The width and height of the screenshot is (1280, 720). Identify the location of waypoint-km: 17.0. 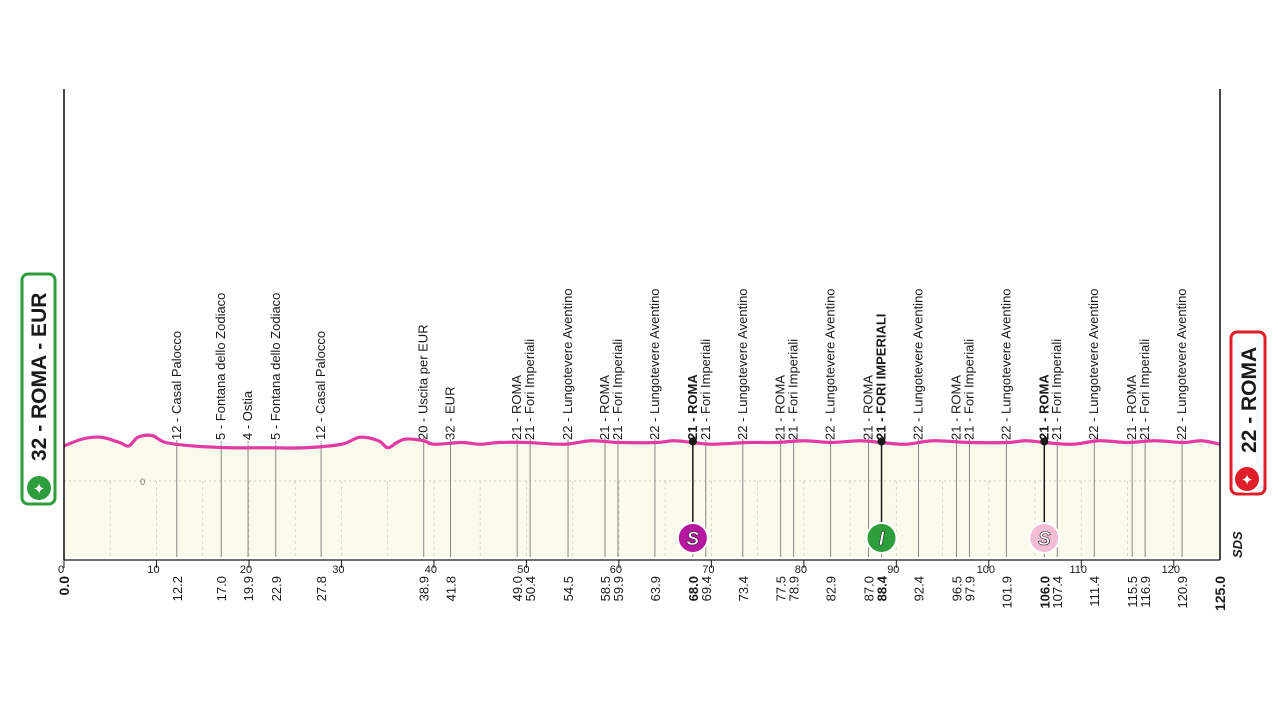
(221, 588).